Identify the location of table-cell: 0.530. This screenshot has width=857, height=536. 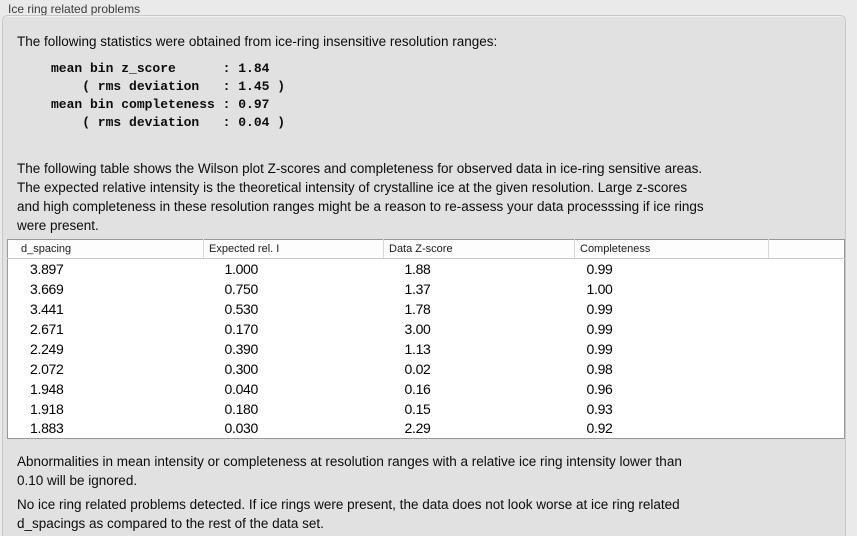
(241, 308).